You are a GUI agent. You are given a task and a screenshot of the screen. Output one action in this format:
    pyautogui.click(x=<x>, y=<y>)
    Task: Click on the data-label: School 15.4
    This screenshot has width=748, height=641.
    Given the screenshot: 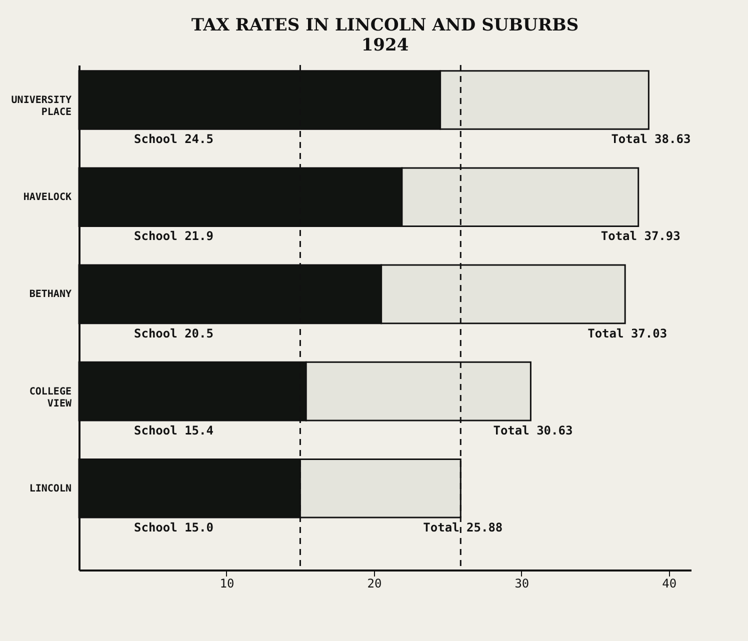 What is the action you would take?
    pyautogui.click(x=174, y=430)
    